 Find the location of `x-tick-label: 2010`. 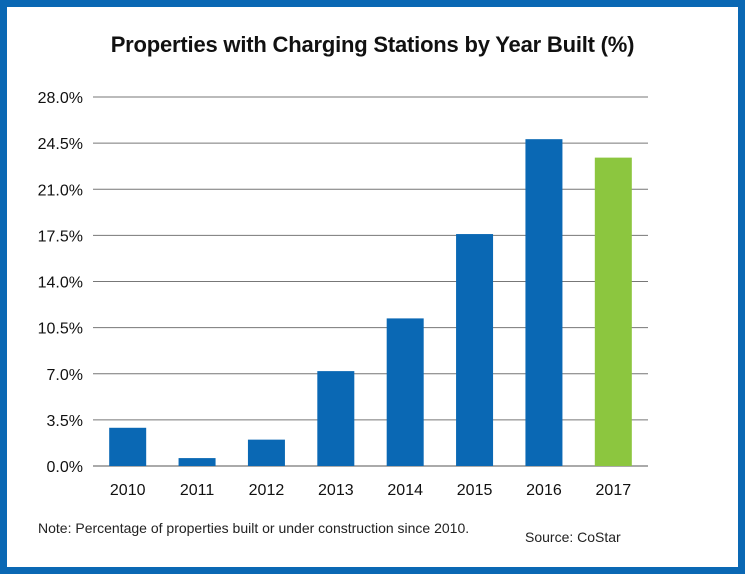

x-tick-label: 2010 is located at coordinates (128, 490).